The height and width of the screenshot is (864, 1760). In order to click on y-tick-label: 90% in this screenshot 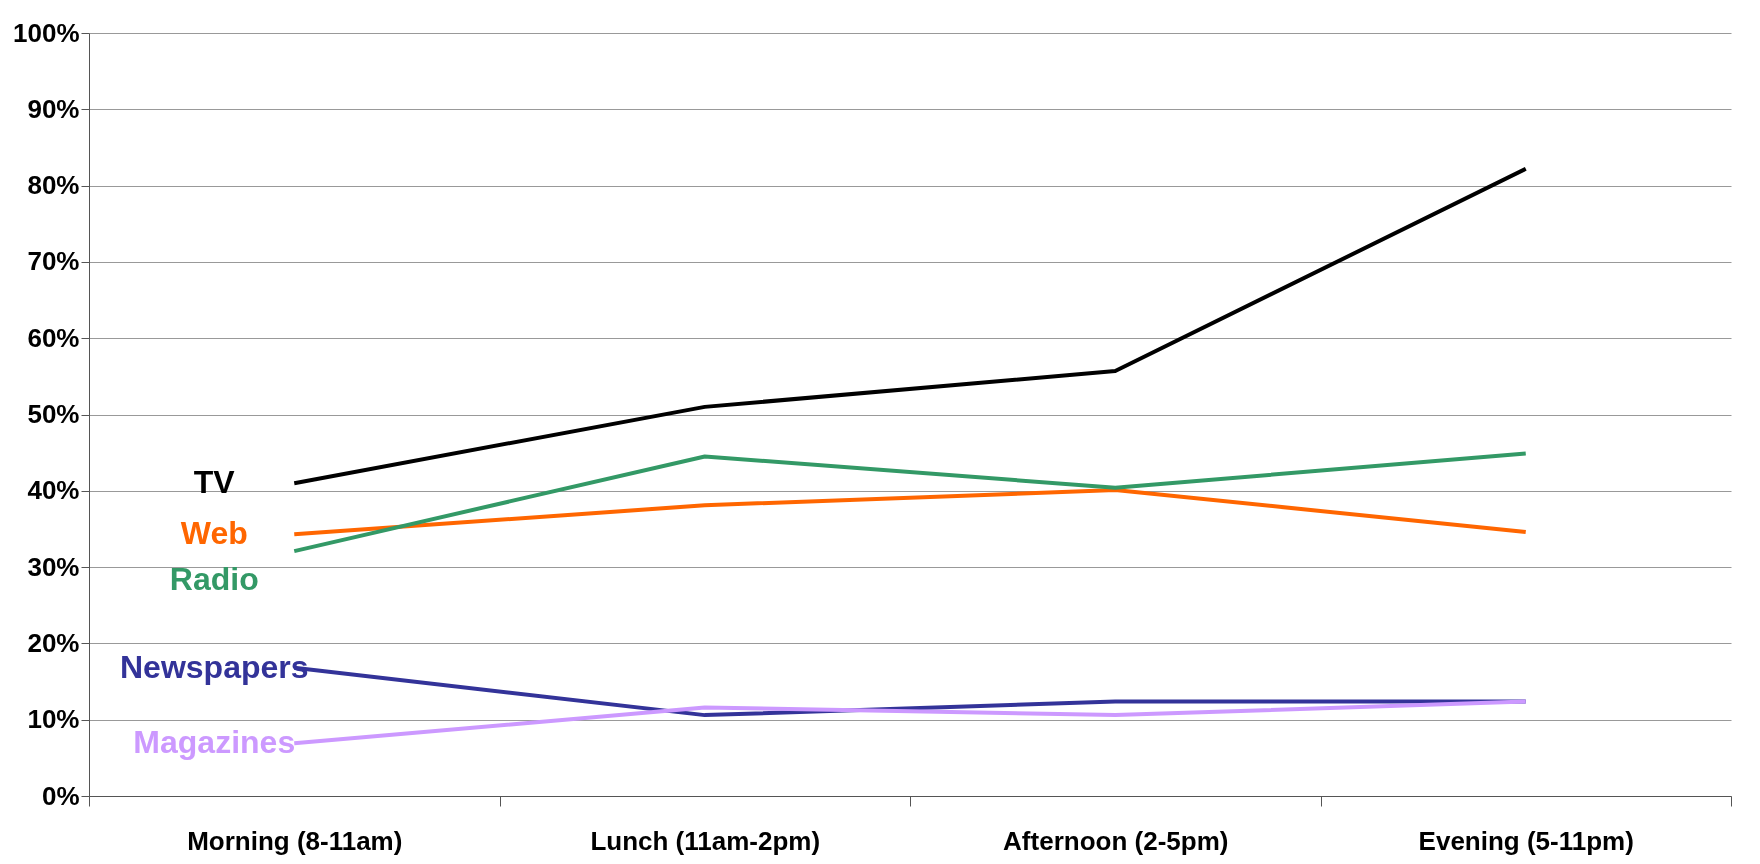, I will do `click(53, 108)`.